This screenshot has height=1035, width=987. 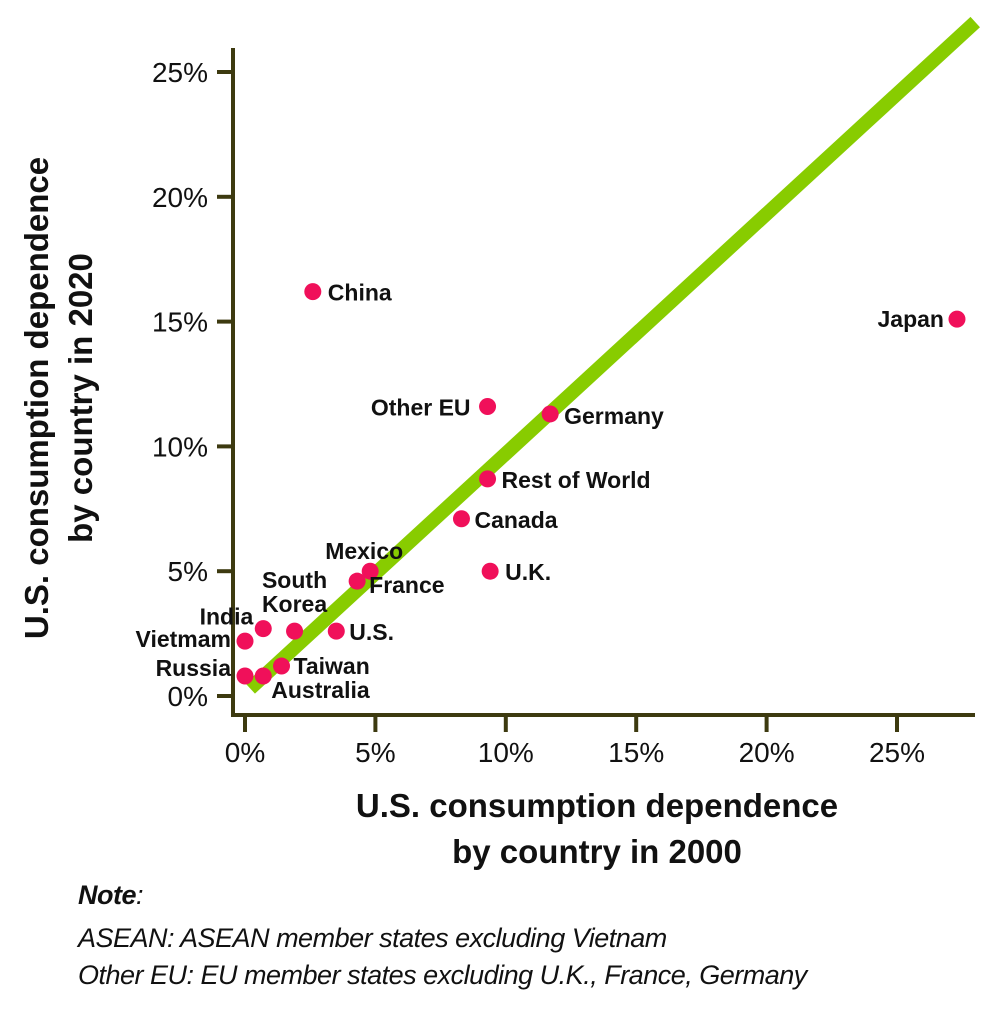 What do you see at coordinates (295, 631) in the screenshot?
I see `point-south-korea` at bounding box center [295, 631].